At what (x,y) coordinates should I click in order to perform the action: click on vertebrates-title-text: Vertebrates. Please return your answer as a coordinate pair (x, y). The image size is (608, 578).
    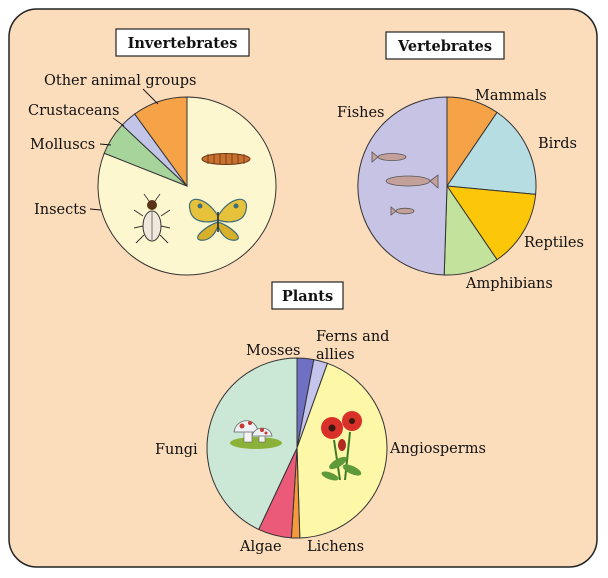
    Looking at the image, I should click on (444, 46).